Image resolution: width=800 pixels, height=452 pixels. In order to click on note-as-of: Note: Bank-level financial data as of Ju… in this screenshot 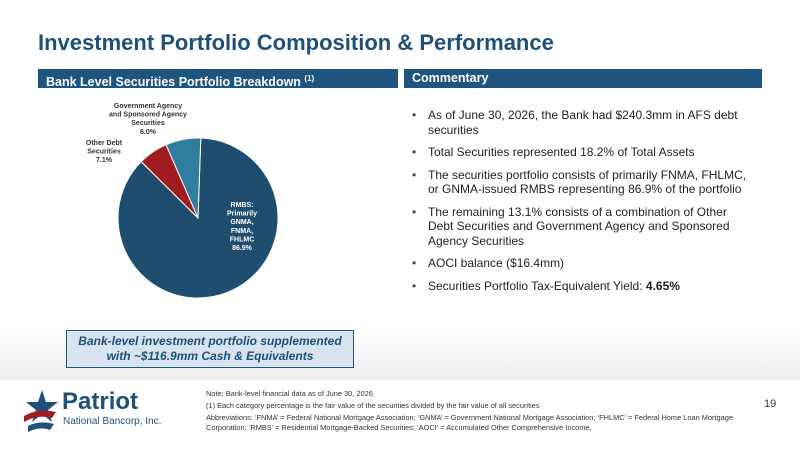, I will do `click(289, 393)`.